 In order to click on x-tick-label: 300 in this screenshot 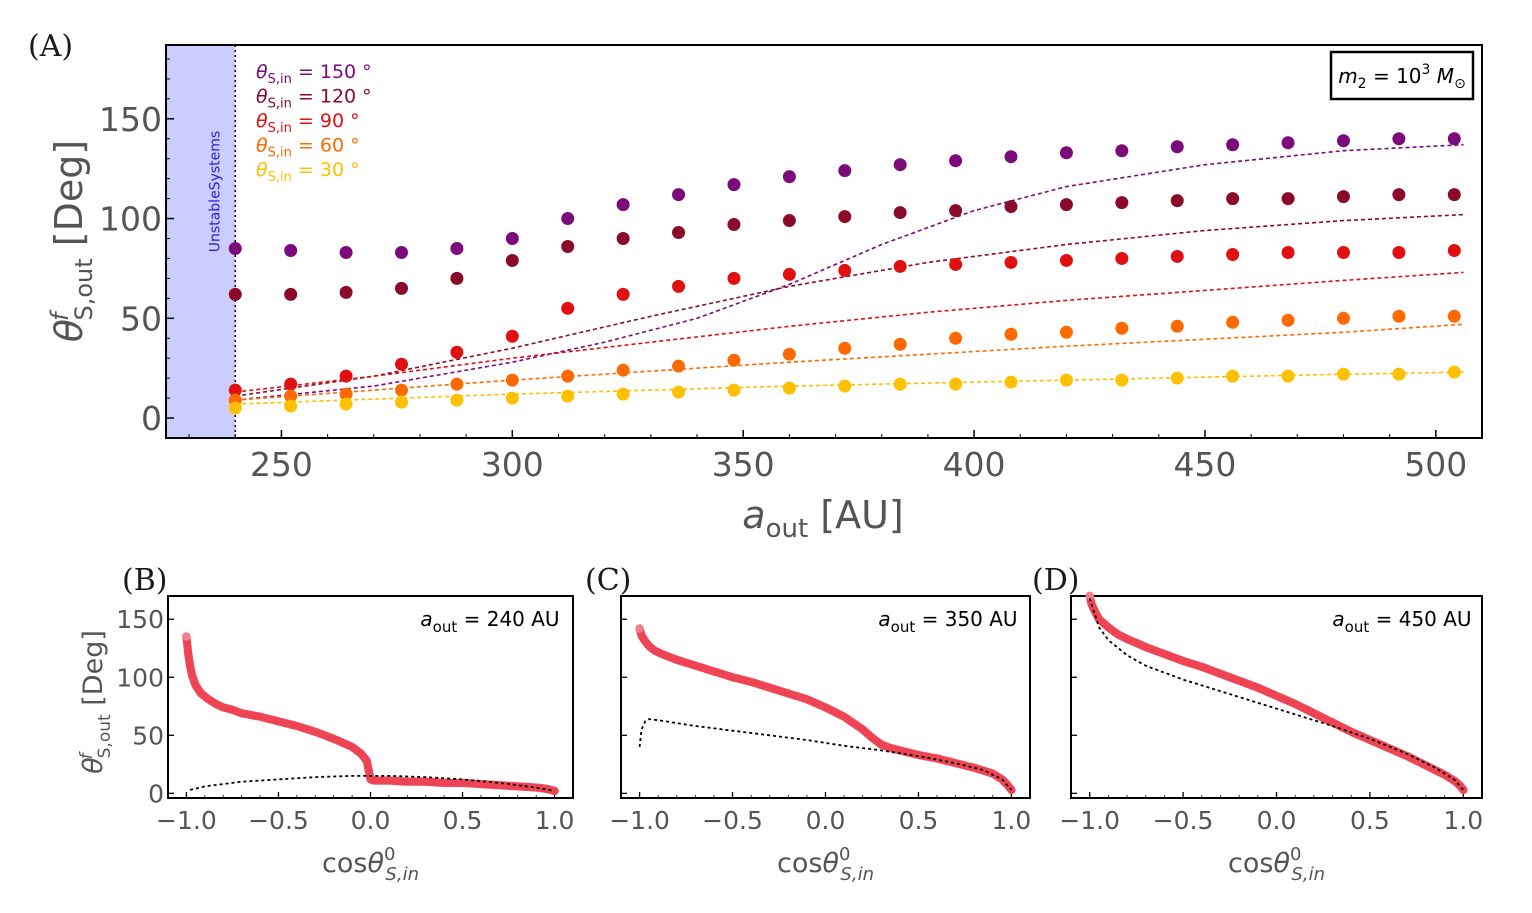, I will do `click(512, 464)`.